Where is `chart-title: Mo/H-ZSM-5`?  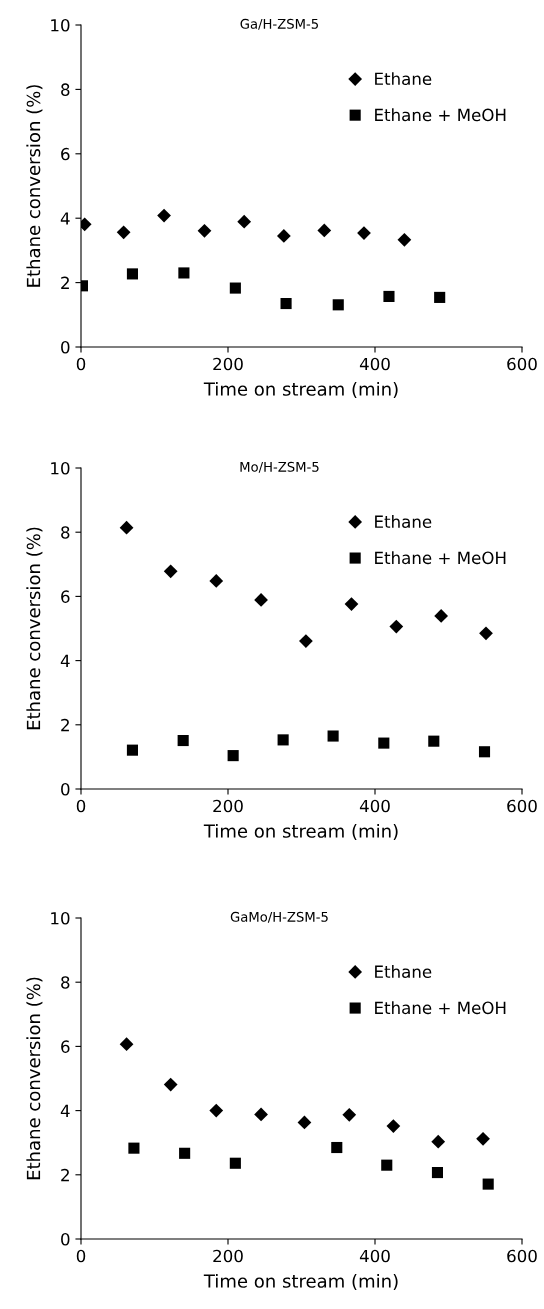
chart-title: Mo/H-ZSM-5 is located at coordinates (279, 467).